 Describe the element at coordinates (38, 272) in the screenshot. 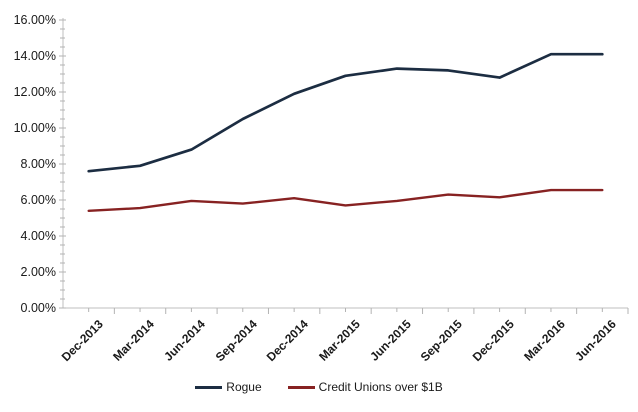

I see `y-axis-tick-label: 2.00%` at that location.